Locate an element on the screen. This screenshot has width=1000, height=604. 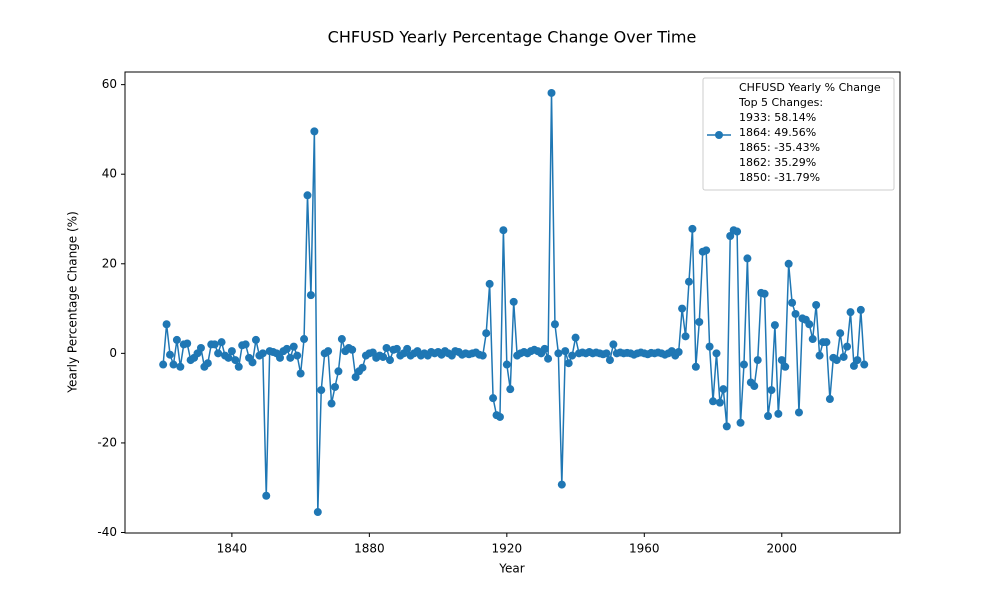
y-tick-label: 40 is located at coordinates (109, 174).